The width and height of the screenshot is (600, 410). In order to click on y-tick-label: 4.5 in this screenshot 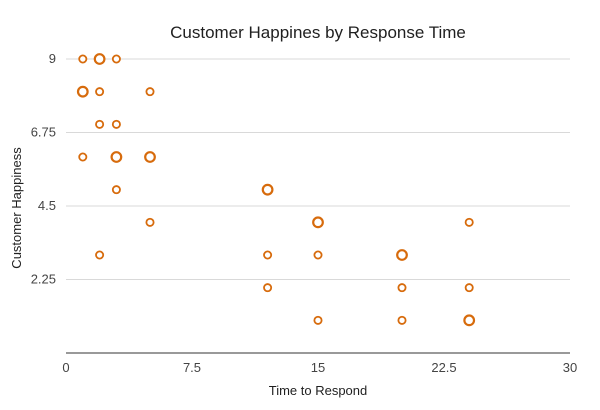, I will do `click(47, 205)`.